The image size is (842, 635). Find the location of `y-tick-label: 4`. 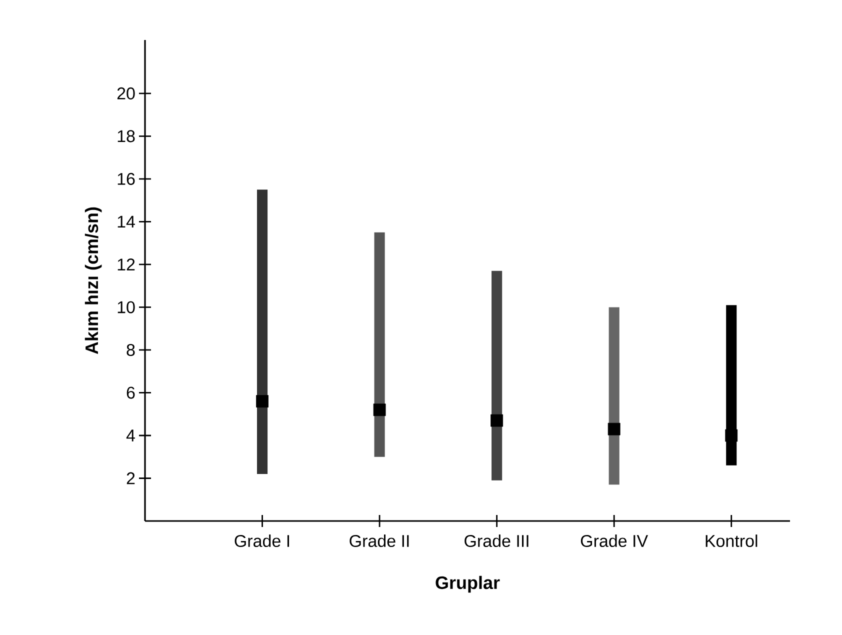

y-tick-label: 4 is located at coordinates (130, 436).